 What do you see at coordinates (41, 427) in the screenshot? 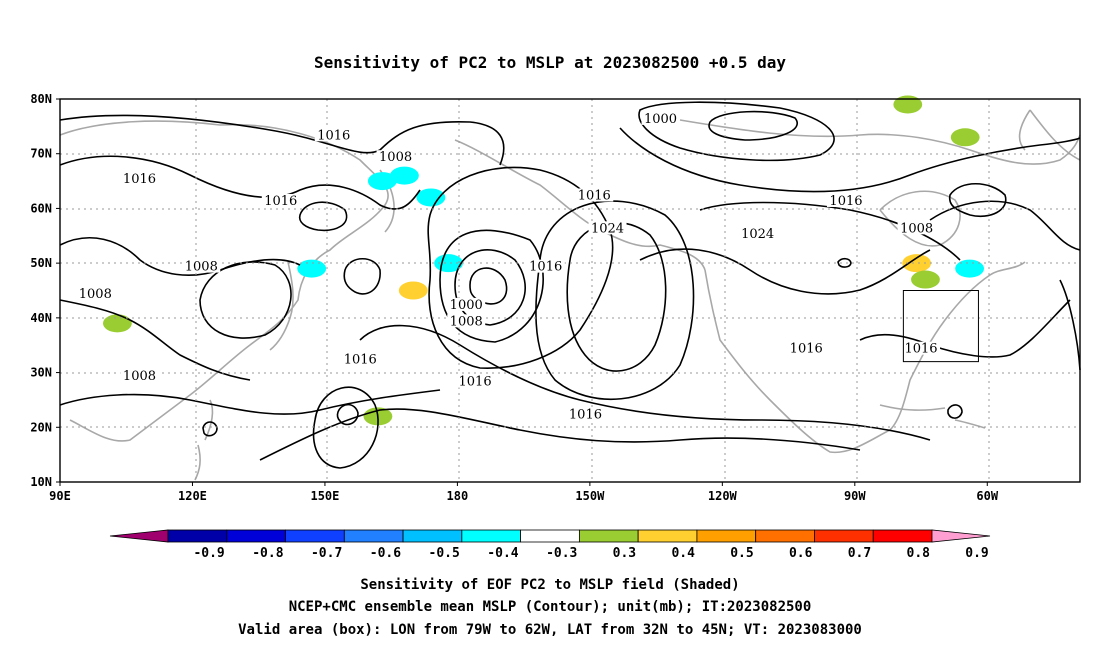
I see `lat-tick-label: 20N` at bounding box center [41, 427].